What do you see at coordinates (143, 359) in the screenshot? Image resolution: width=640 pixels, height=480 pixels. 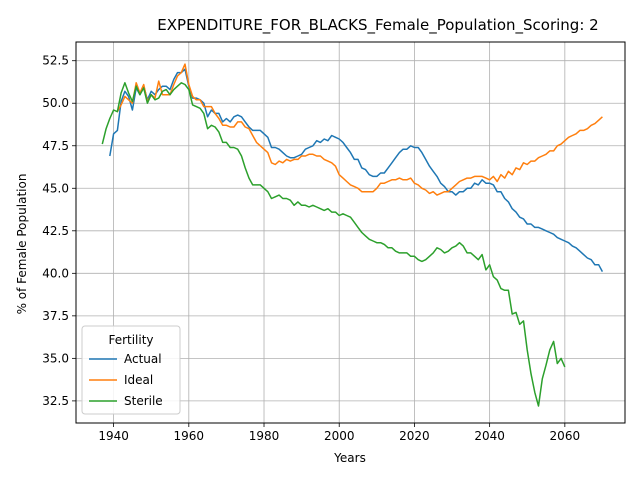 I see `legend-label-actual: Actual` at bounding box center [143, 359].